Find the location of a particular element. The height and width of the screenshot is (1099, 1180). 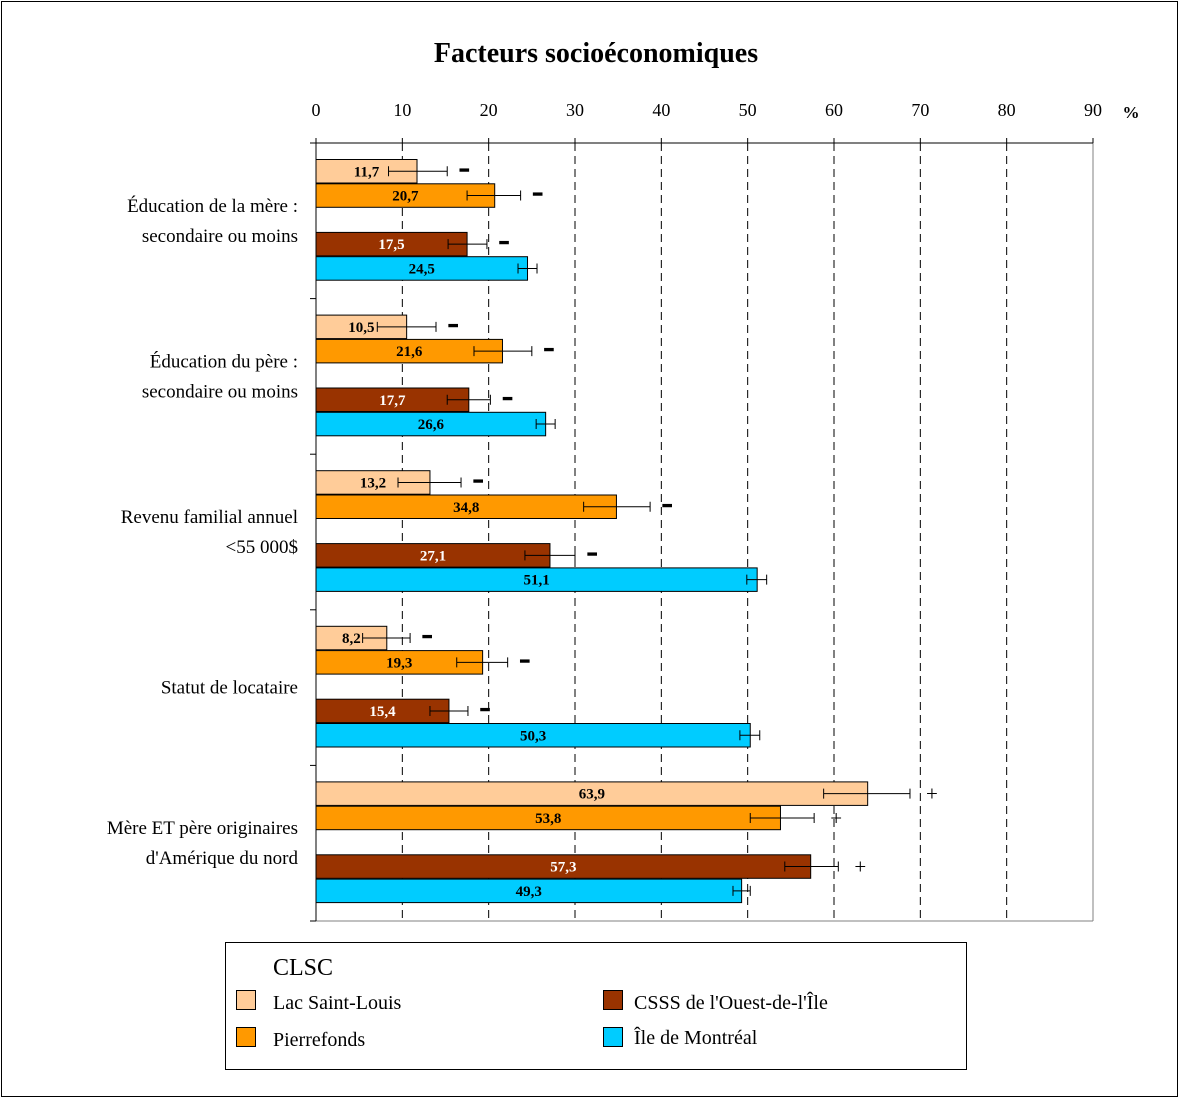

legend-swatch-pierrefonds is located at coordinates (246, 1037).